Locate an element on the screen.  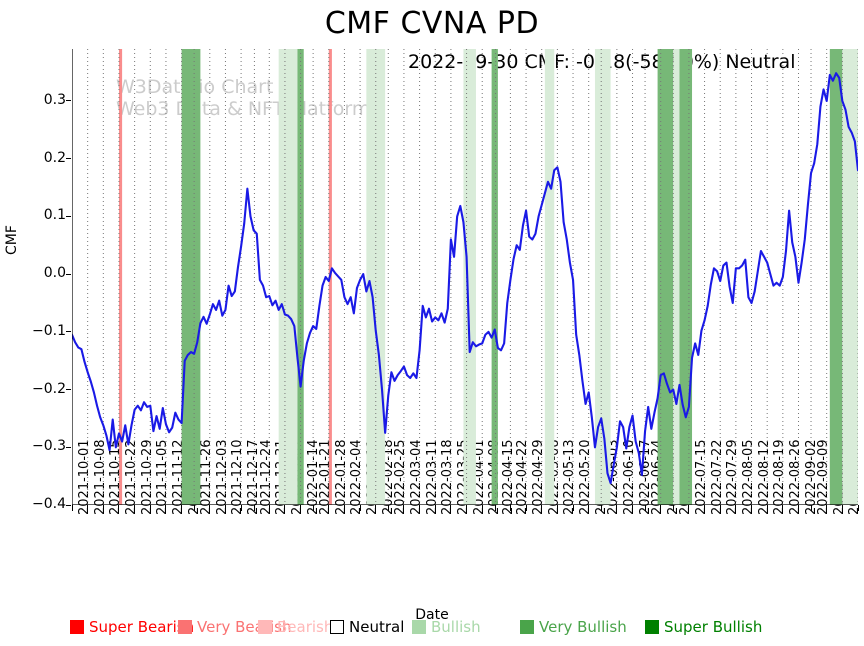
page-title: CMF CVNA PD is located at coordinates (432, 23).